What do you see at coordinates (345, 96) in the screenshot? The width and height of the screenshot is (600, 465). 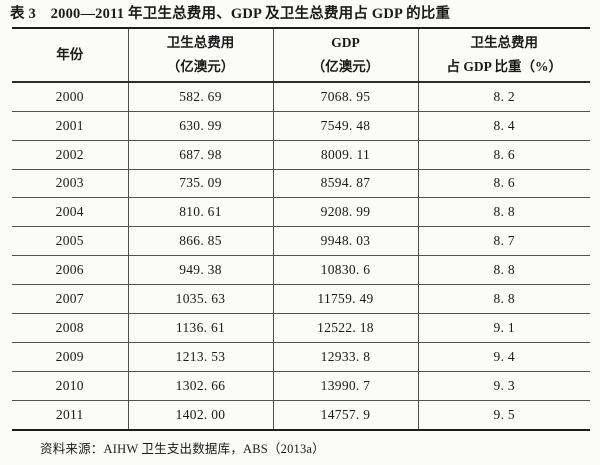 I see `cell-gdp: 7068. 95` at bounding box center [345, 96].